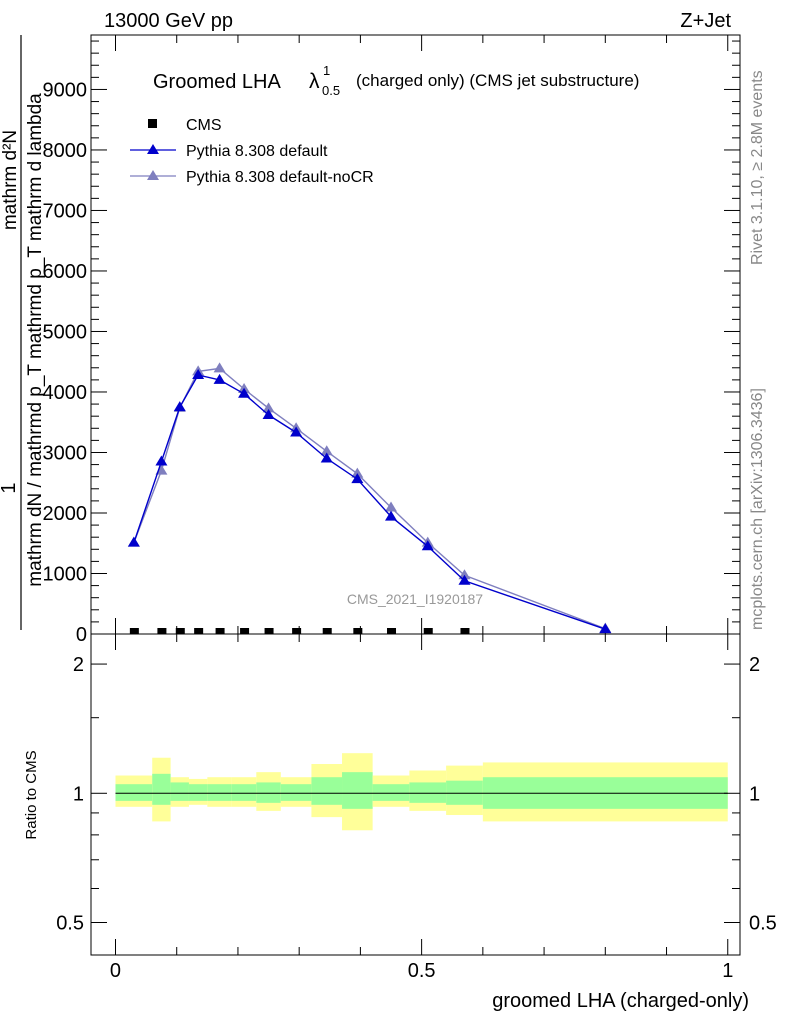 This screenshot has height=1024, width=786. What do you see at coordinates (204, 125) in the screenshot?
I see `legend-cms-label: CMS` at bounding box center [204, 125].